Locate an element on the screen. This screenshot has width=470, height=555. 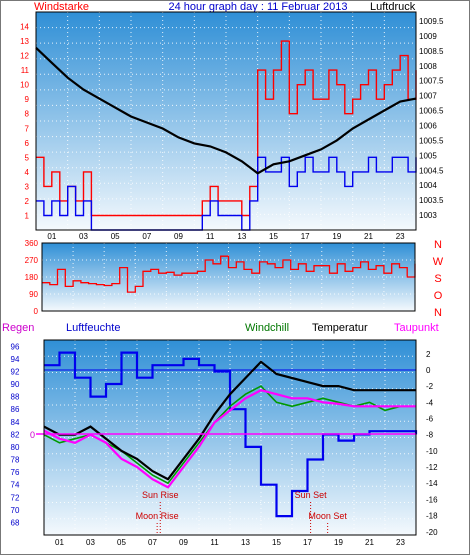
windstarke-tick-label: 2 is located at coordinates (27, 201).